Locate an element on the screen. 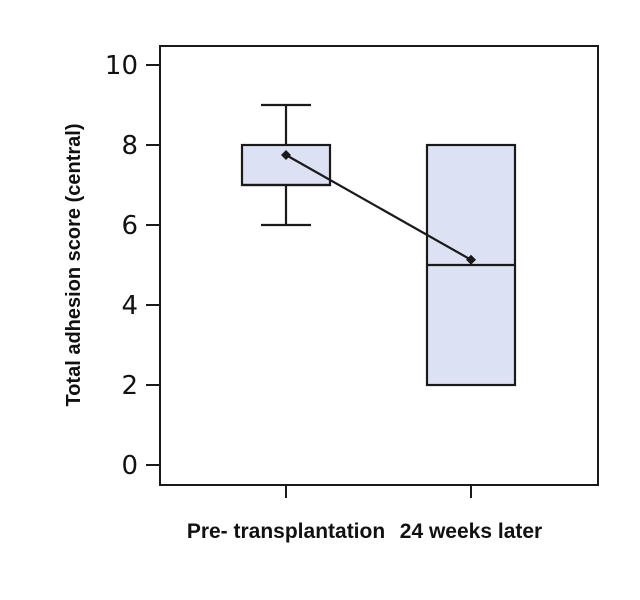 The height and width of the screenshot is (600, 640). y-tick-label: 4 is located at coordinates (129, 306).